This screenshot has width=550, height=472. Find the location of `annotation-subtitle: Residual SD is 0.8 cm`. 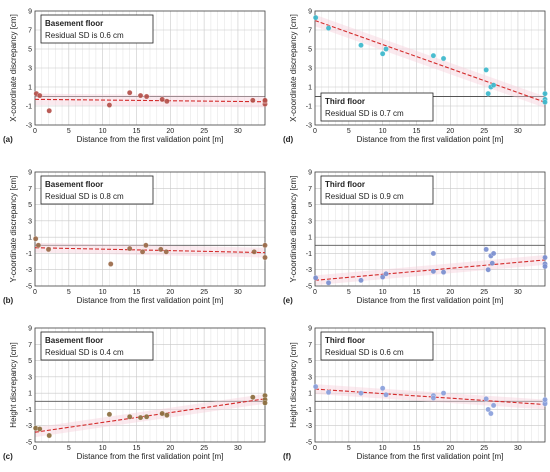

annotation-subtitle: Residual SD is 0.8 cm is located at coordinates (84, 196).